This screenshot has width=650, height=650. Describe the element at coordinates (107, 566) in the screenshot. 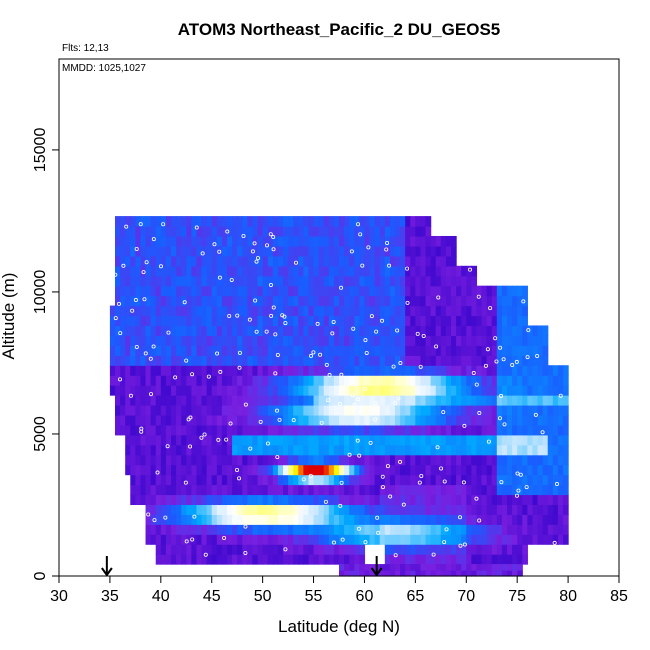

I see `latitude-arrow` at that location.